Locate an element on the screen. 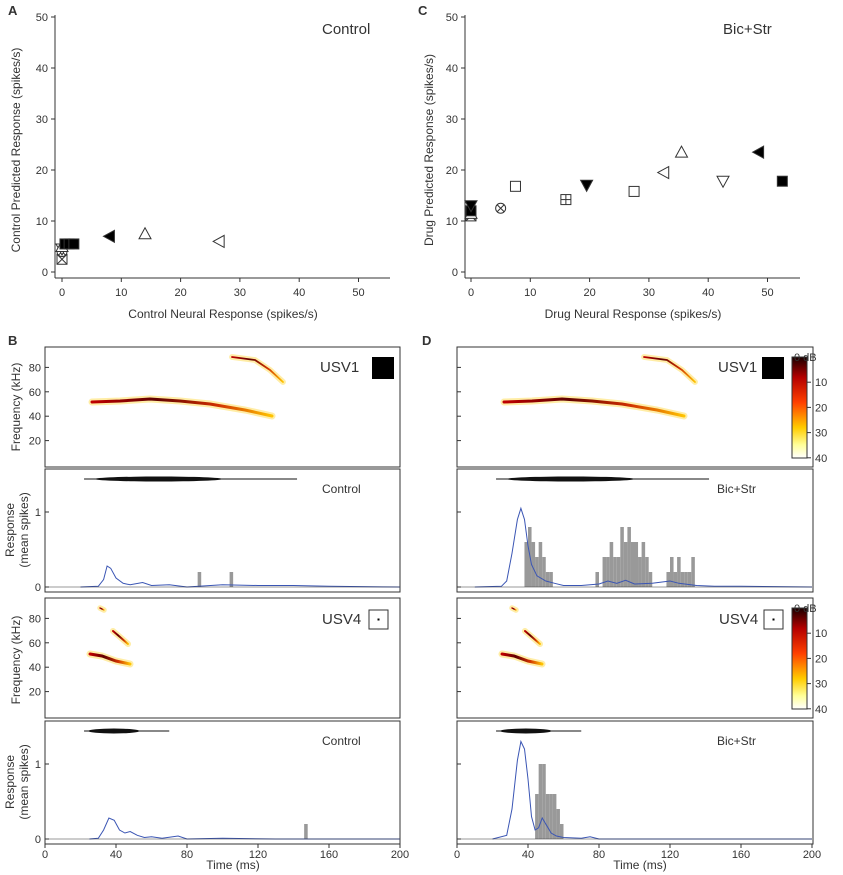  colorbar-tick-label: 40 is located at coordinates (821, 710).